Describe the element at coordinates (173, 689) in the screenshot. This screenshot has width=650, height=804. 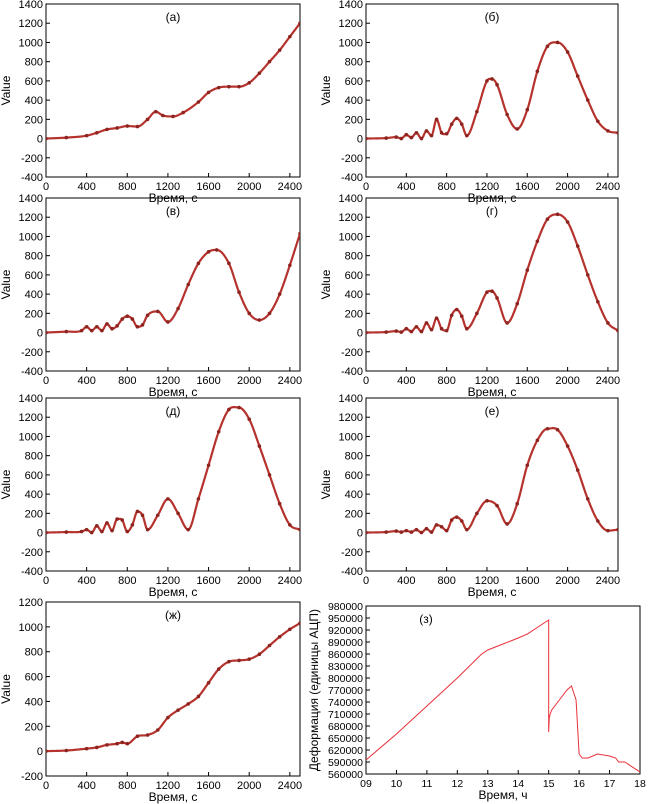
I see `plot-frame` at that location.